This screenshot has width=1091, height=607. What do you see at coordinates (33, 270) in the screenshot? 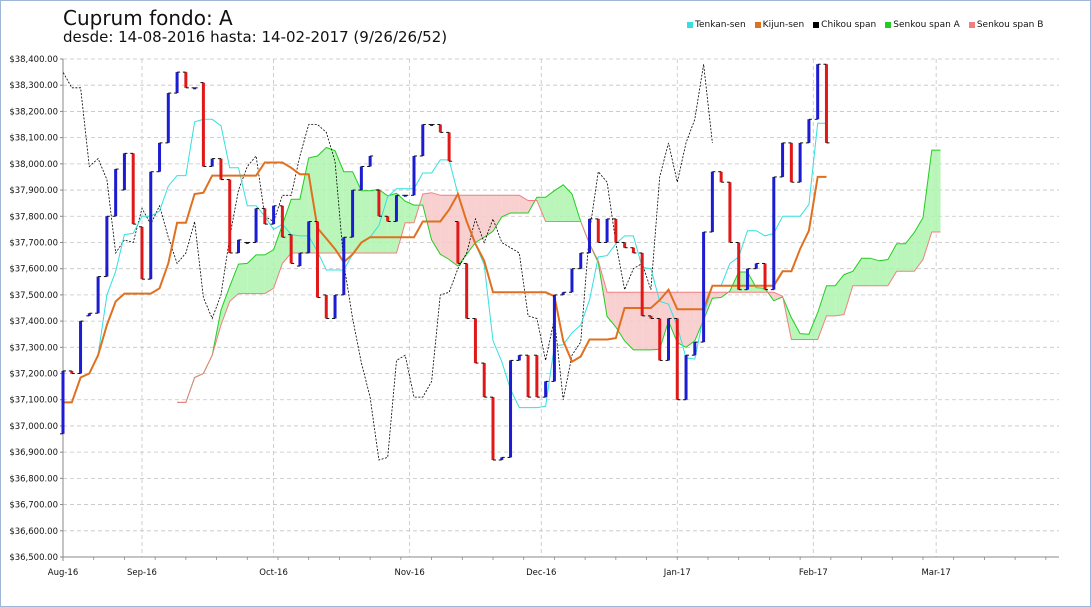
I see `y-tick-label: $37,600.00` at bounding box center [33, 270].